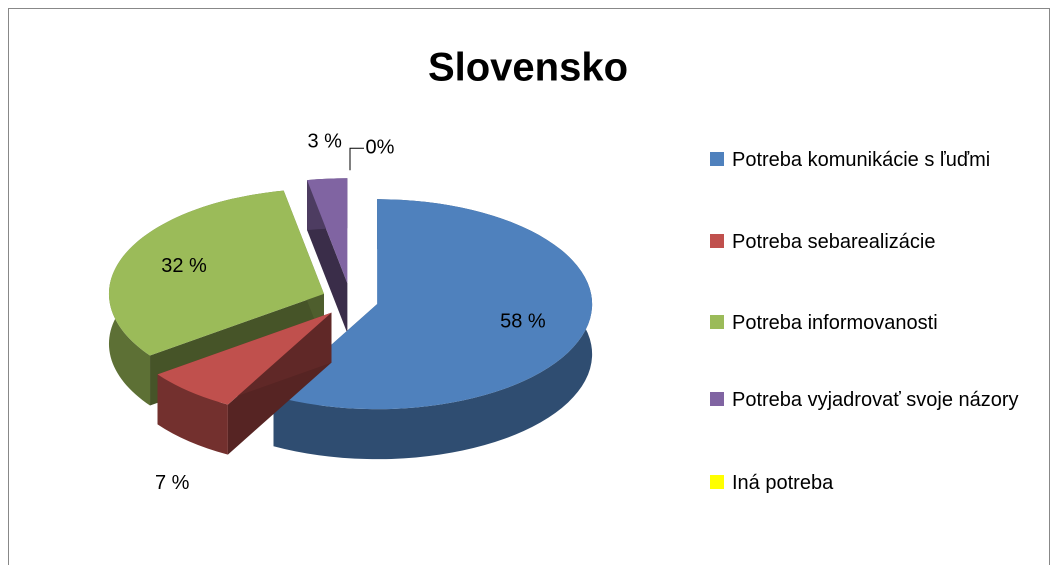 This screenshot has height=565, width=1059. I want to click on chart-title: Slovensko, so click(528, 68).